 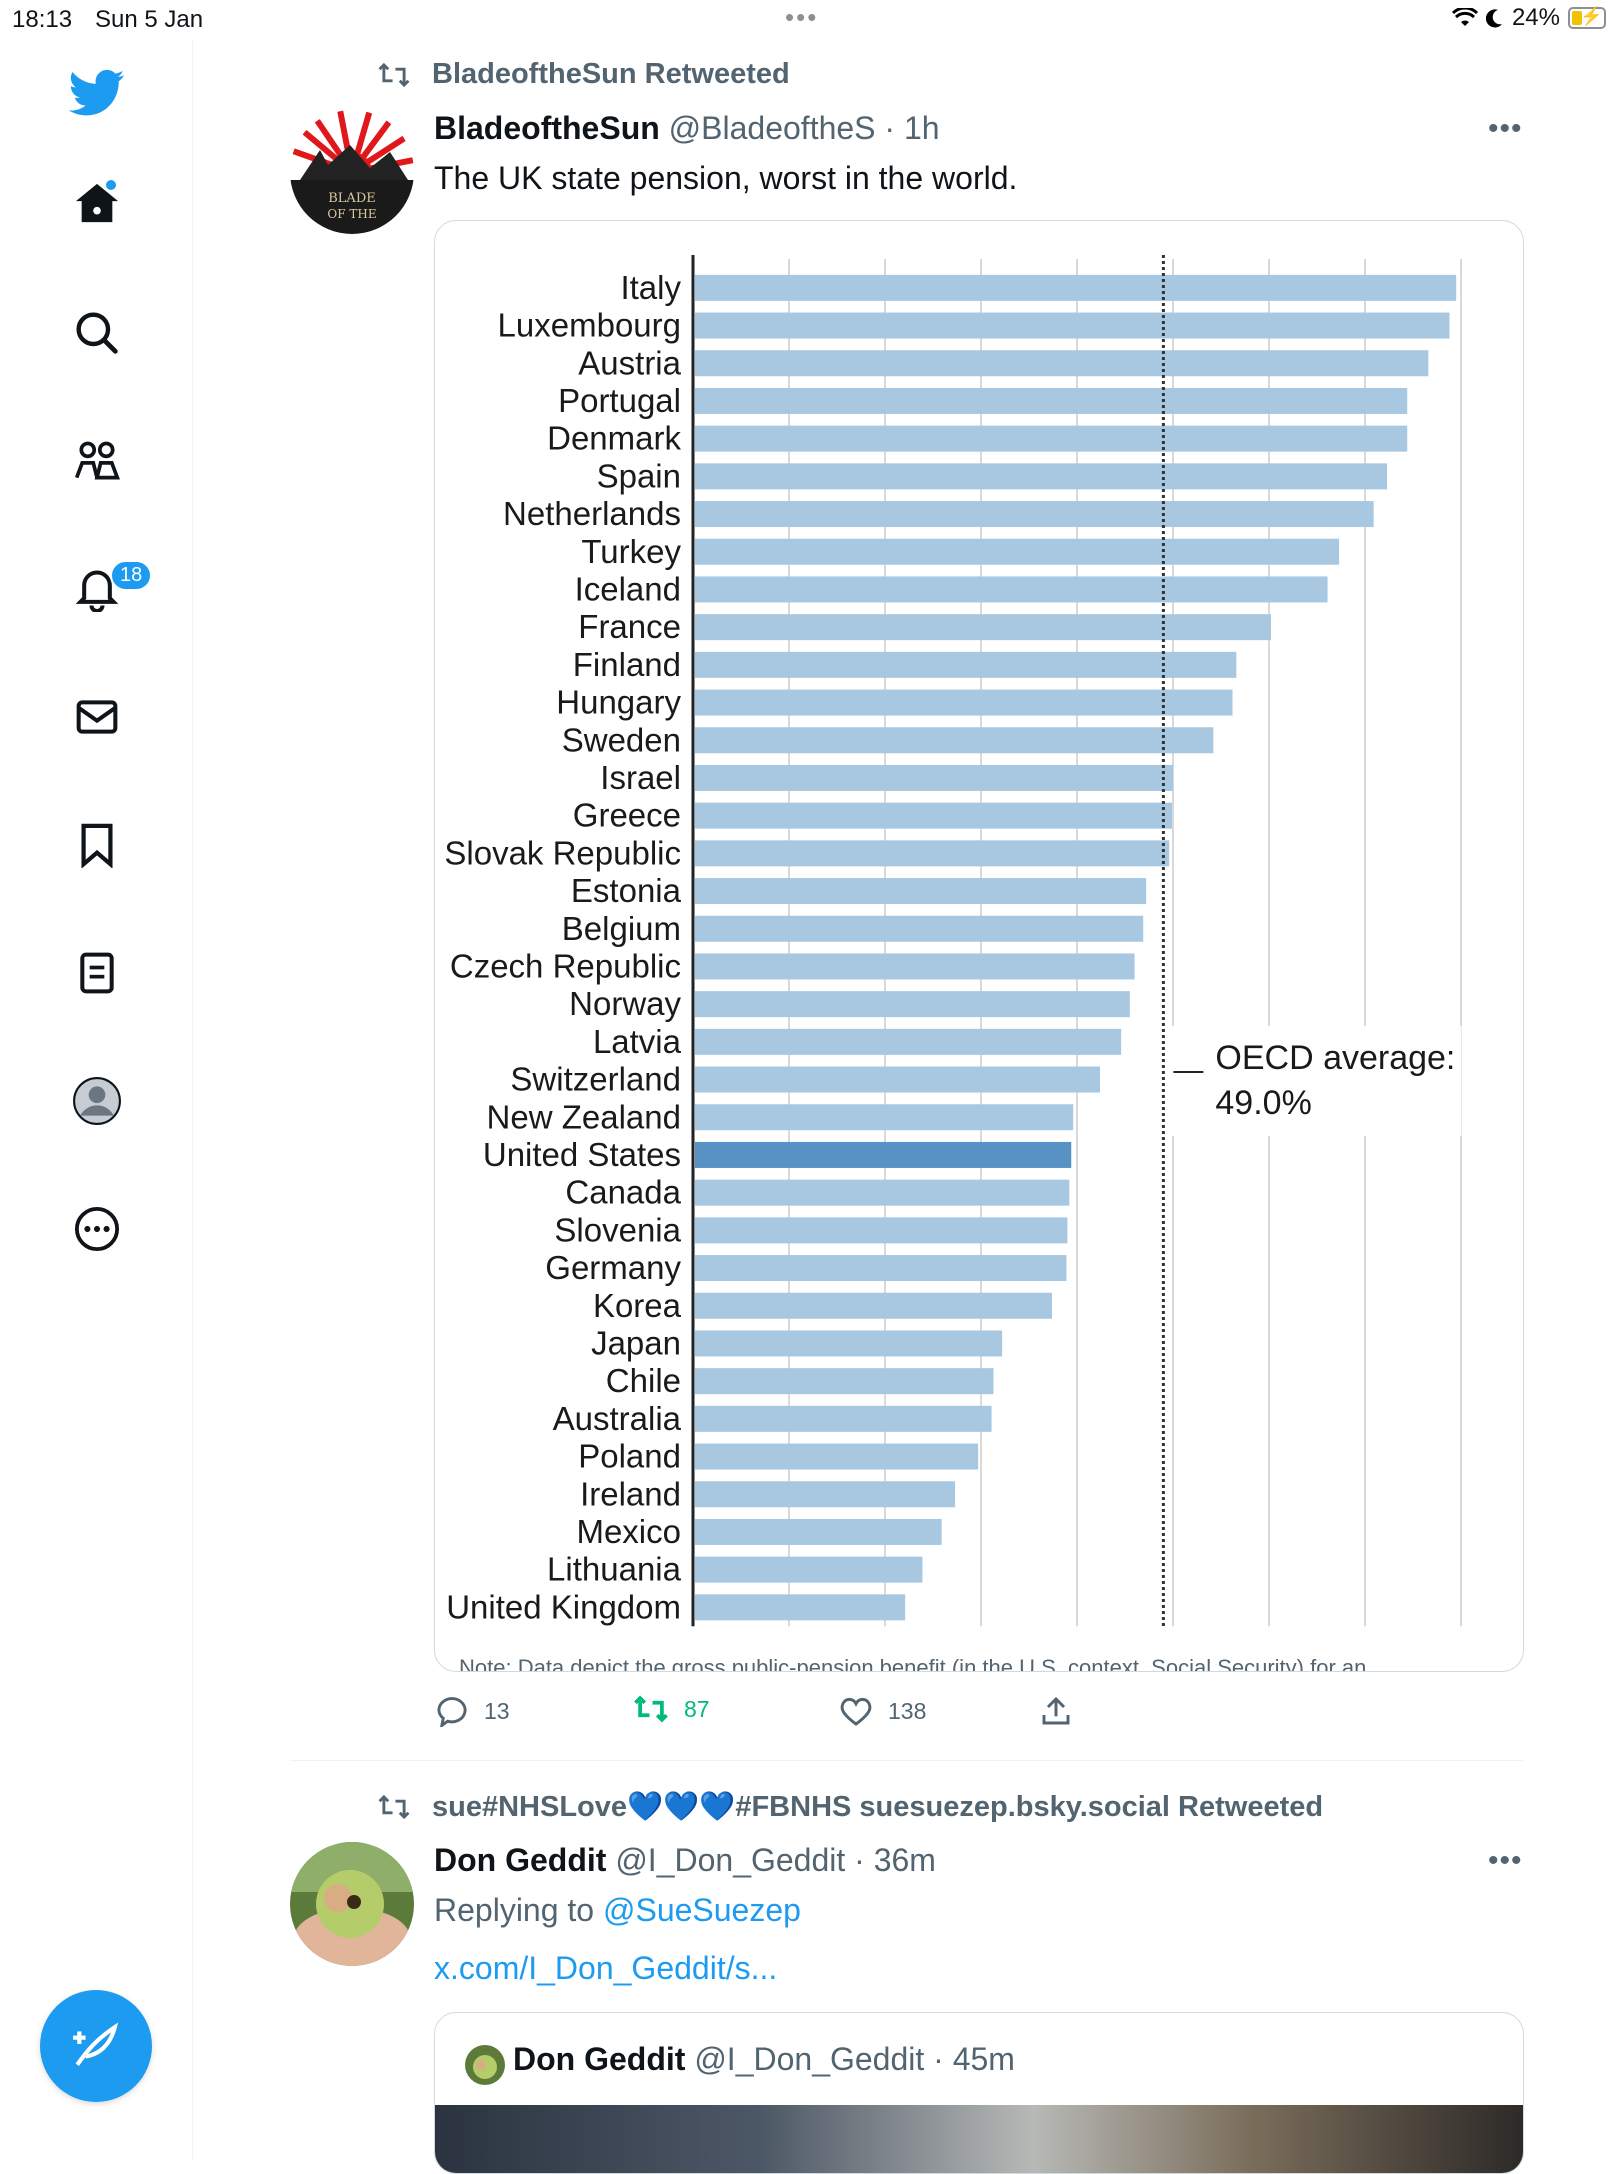 I want to click on replying-to-link: @SueSuezep, so click(x=701, y=1910).